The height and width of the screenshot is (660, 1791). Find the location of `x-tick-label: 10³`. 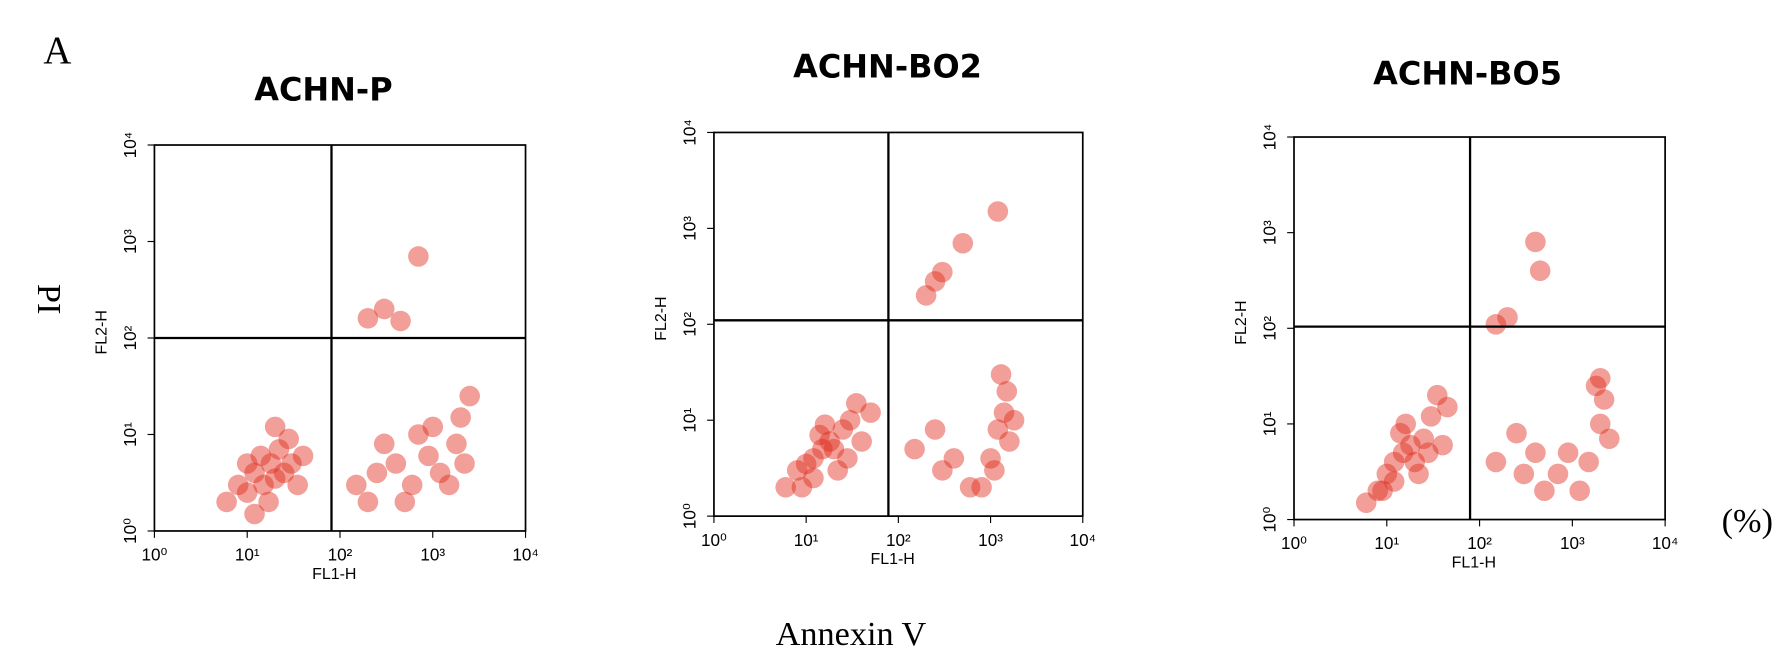

x-tick-label: 10³ is located at coordinates (990, 540).